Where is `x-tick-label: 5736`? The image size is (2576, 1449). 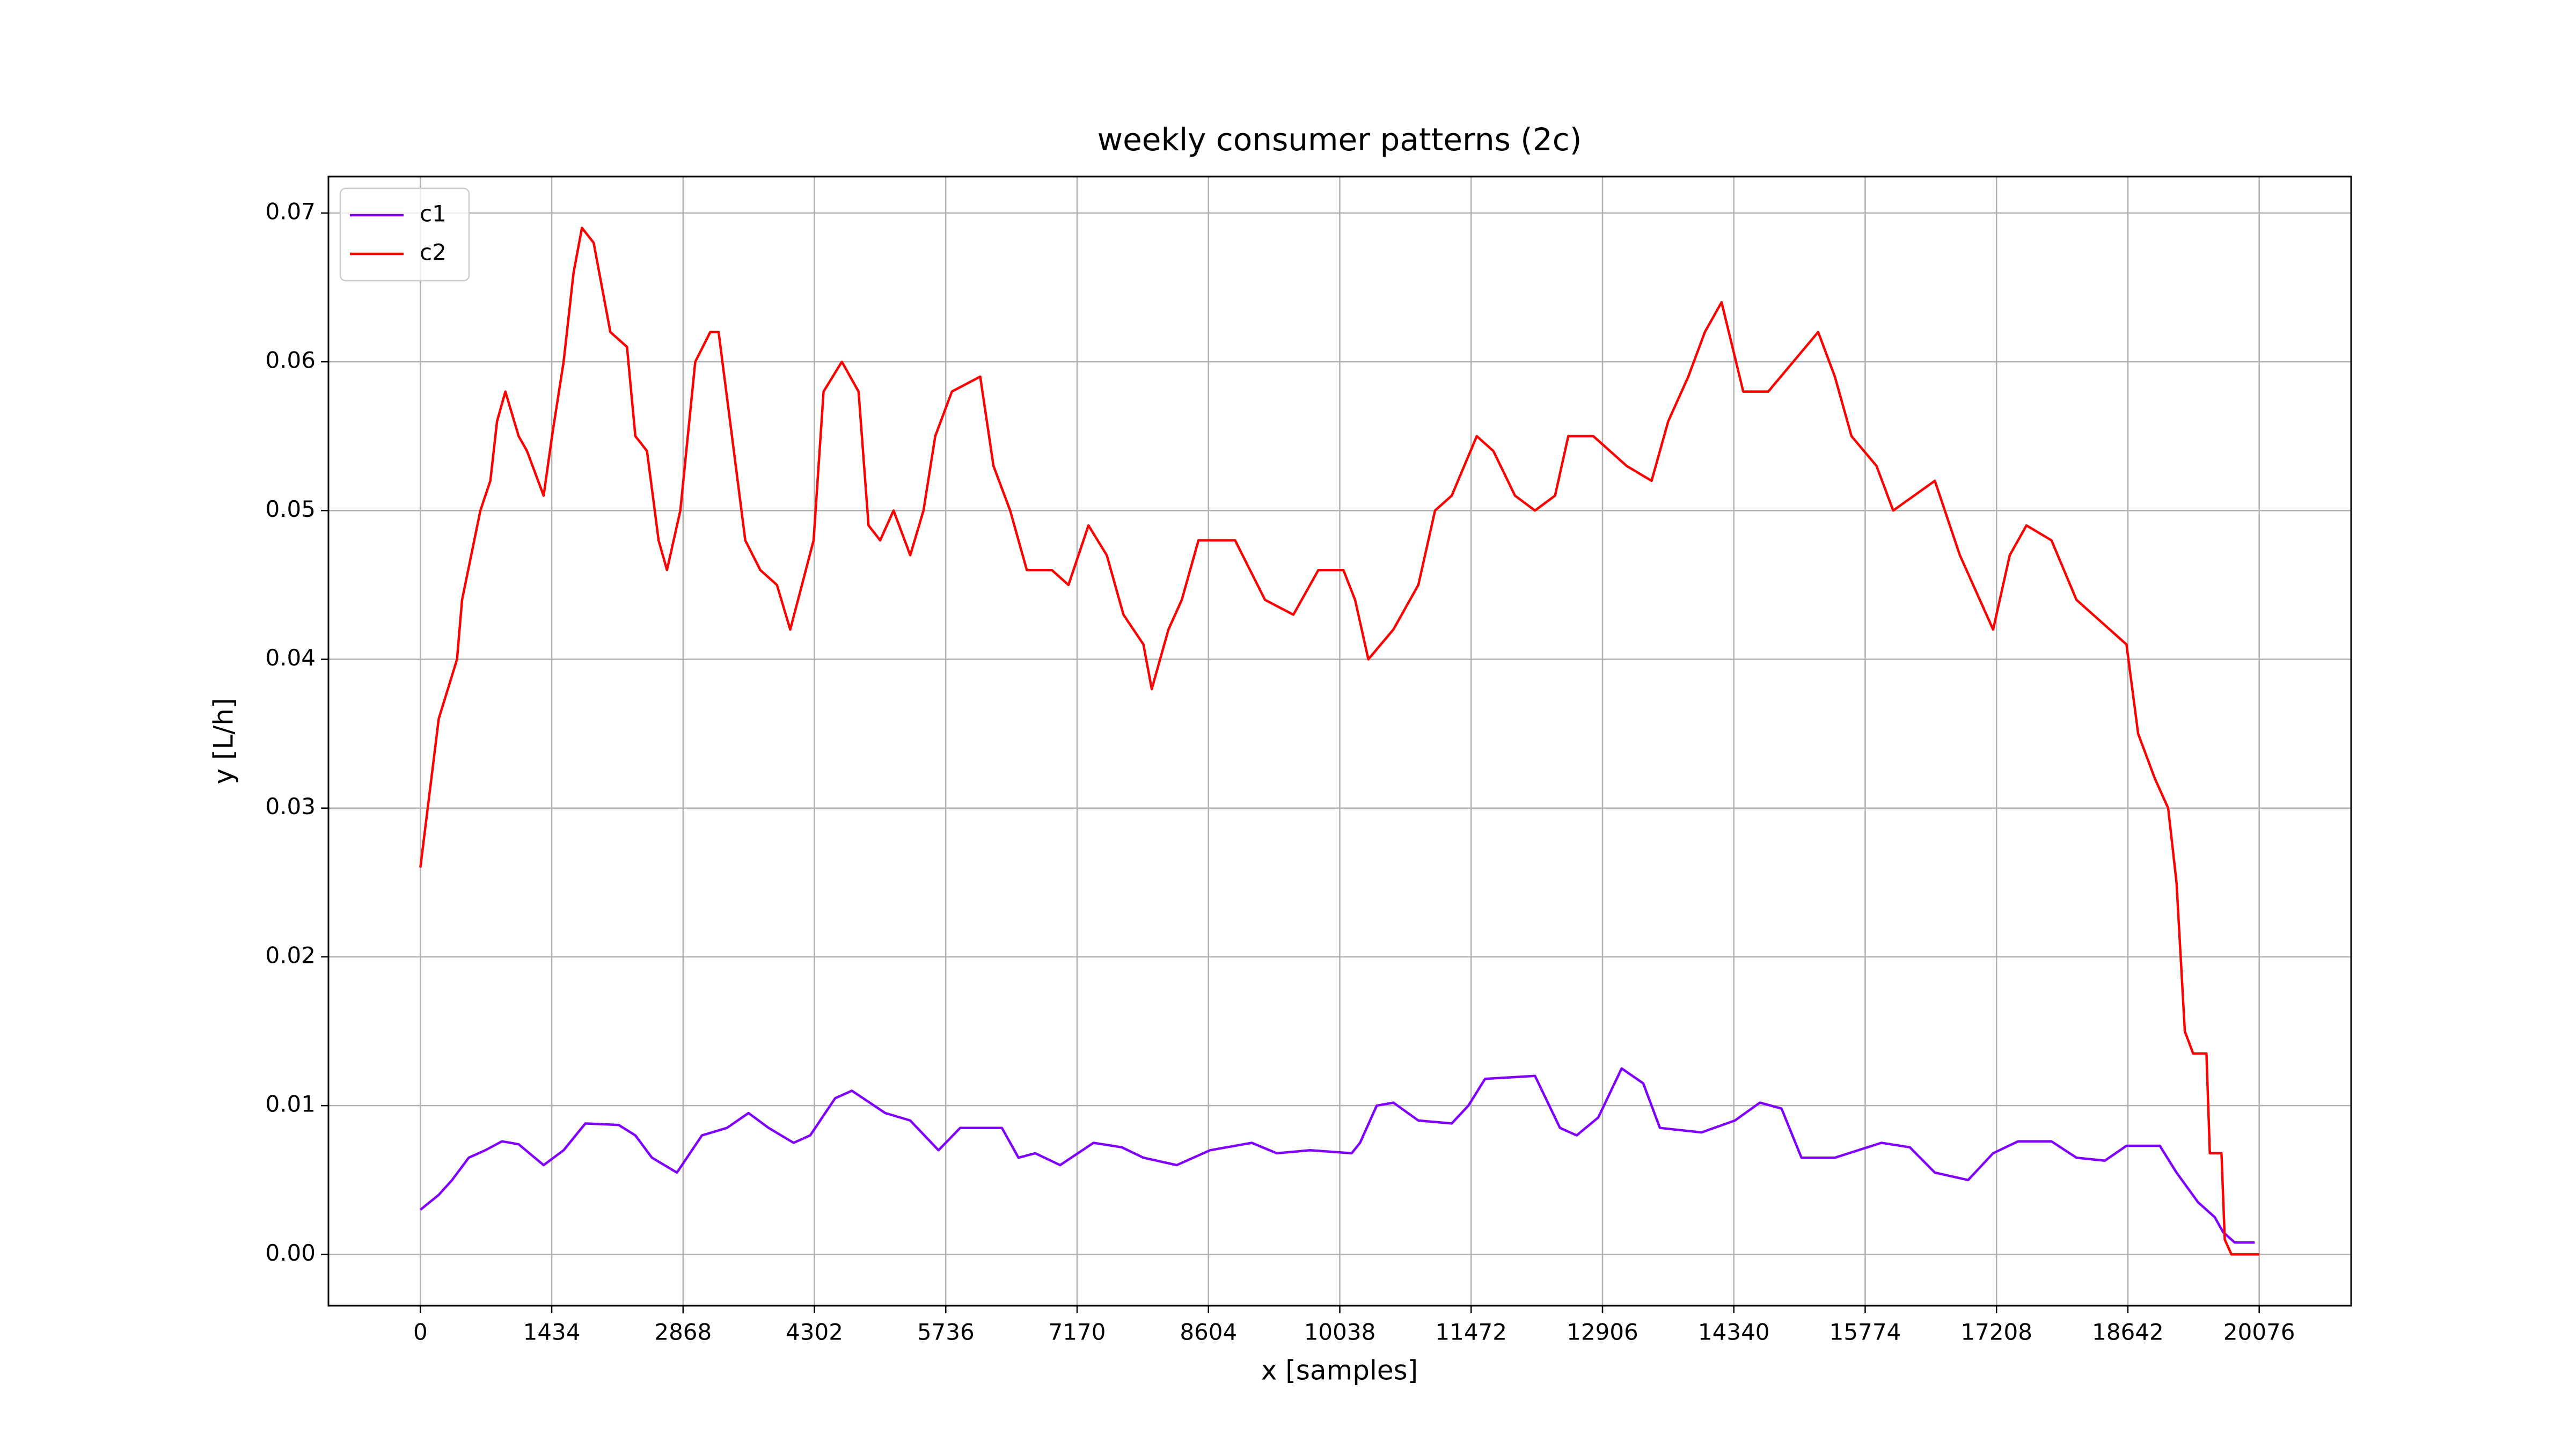
x-tick-label: 5736 is located at coordinates (946, 1332).